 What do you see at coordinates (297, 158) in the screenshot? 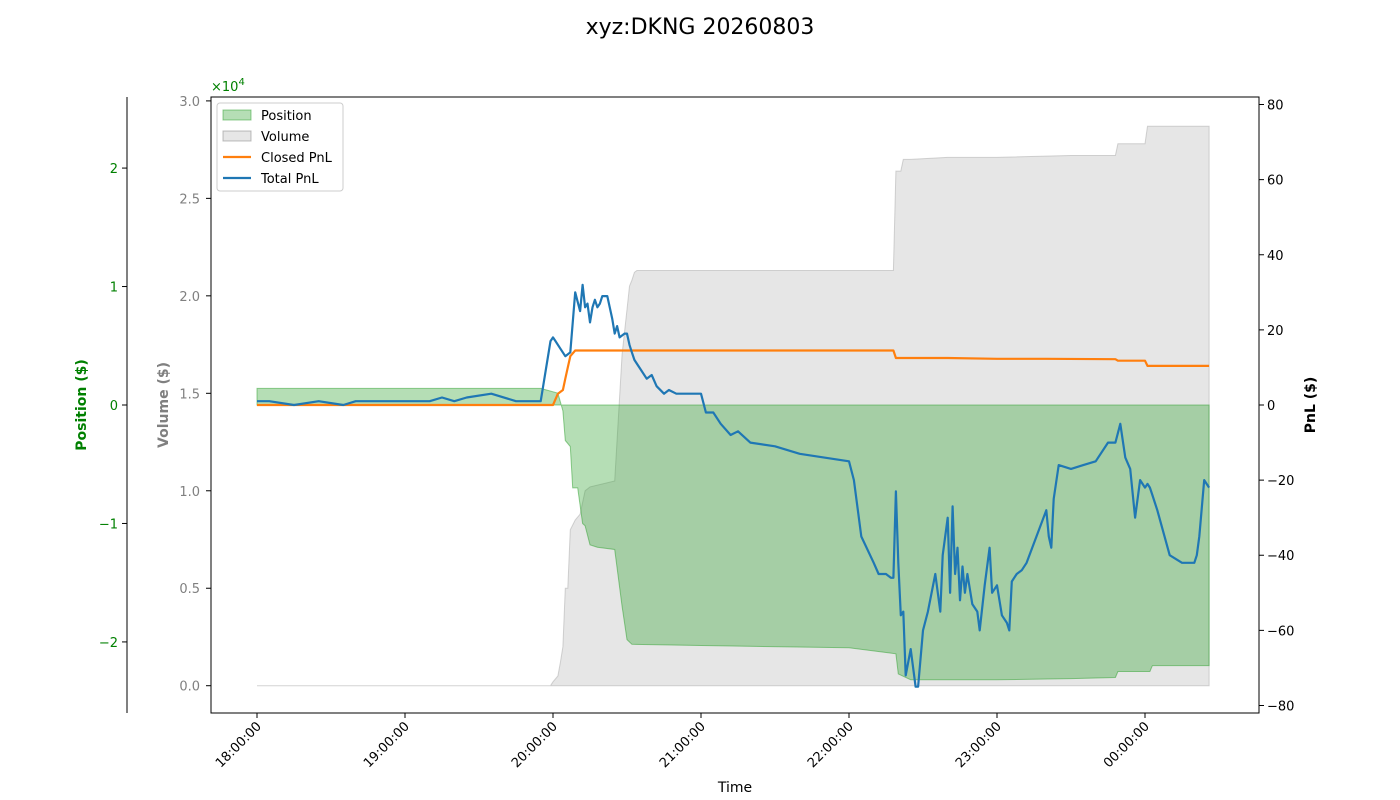
I see `legend-label: Closed PnL` at bounding box center [297, 158].